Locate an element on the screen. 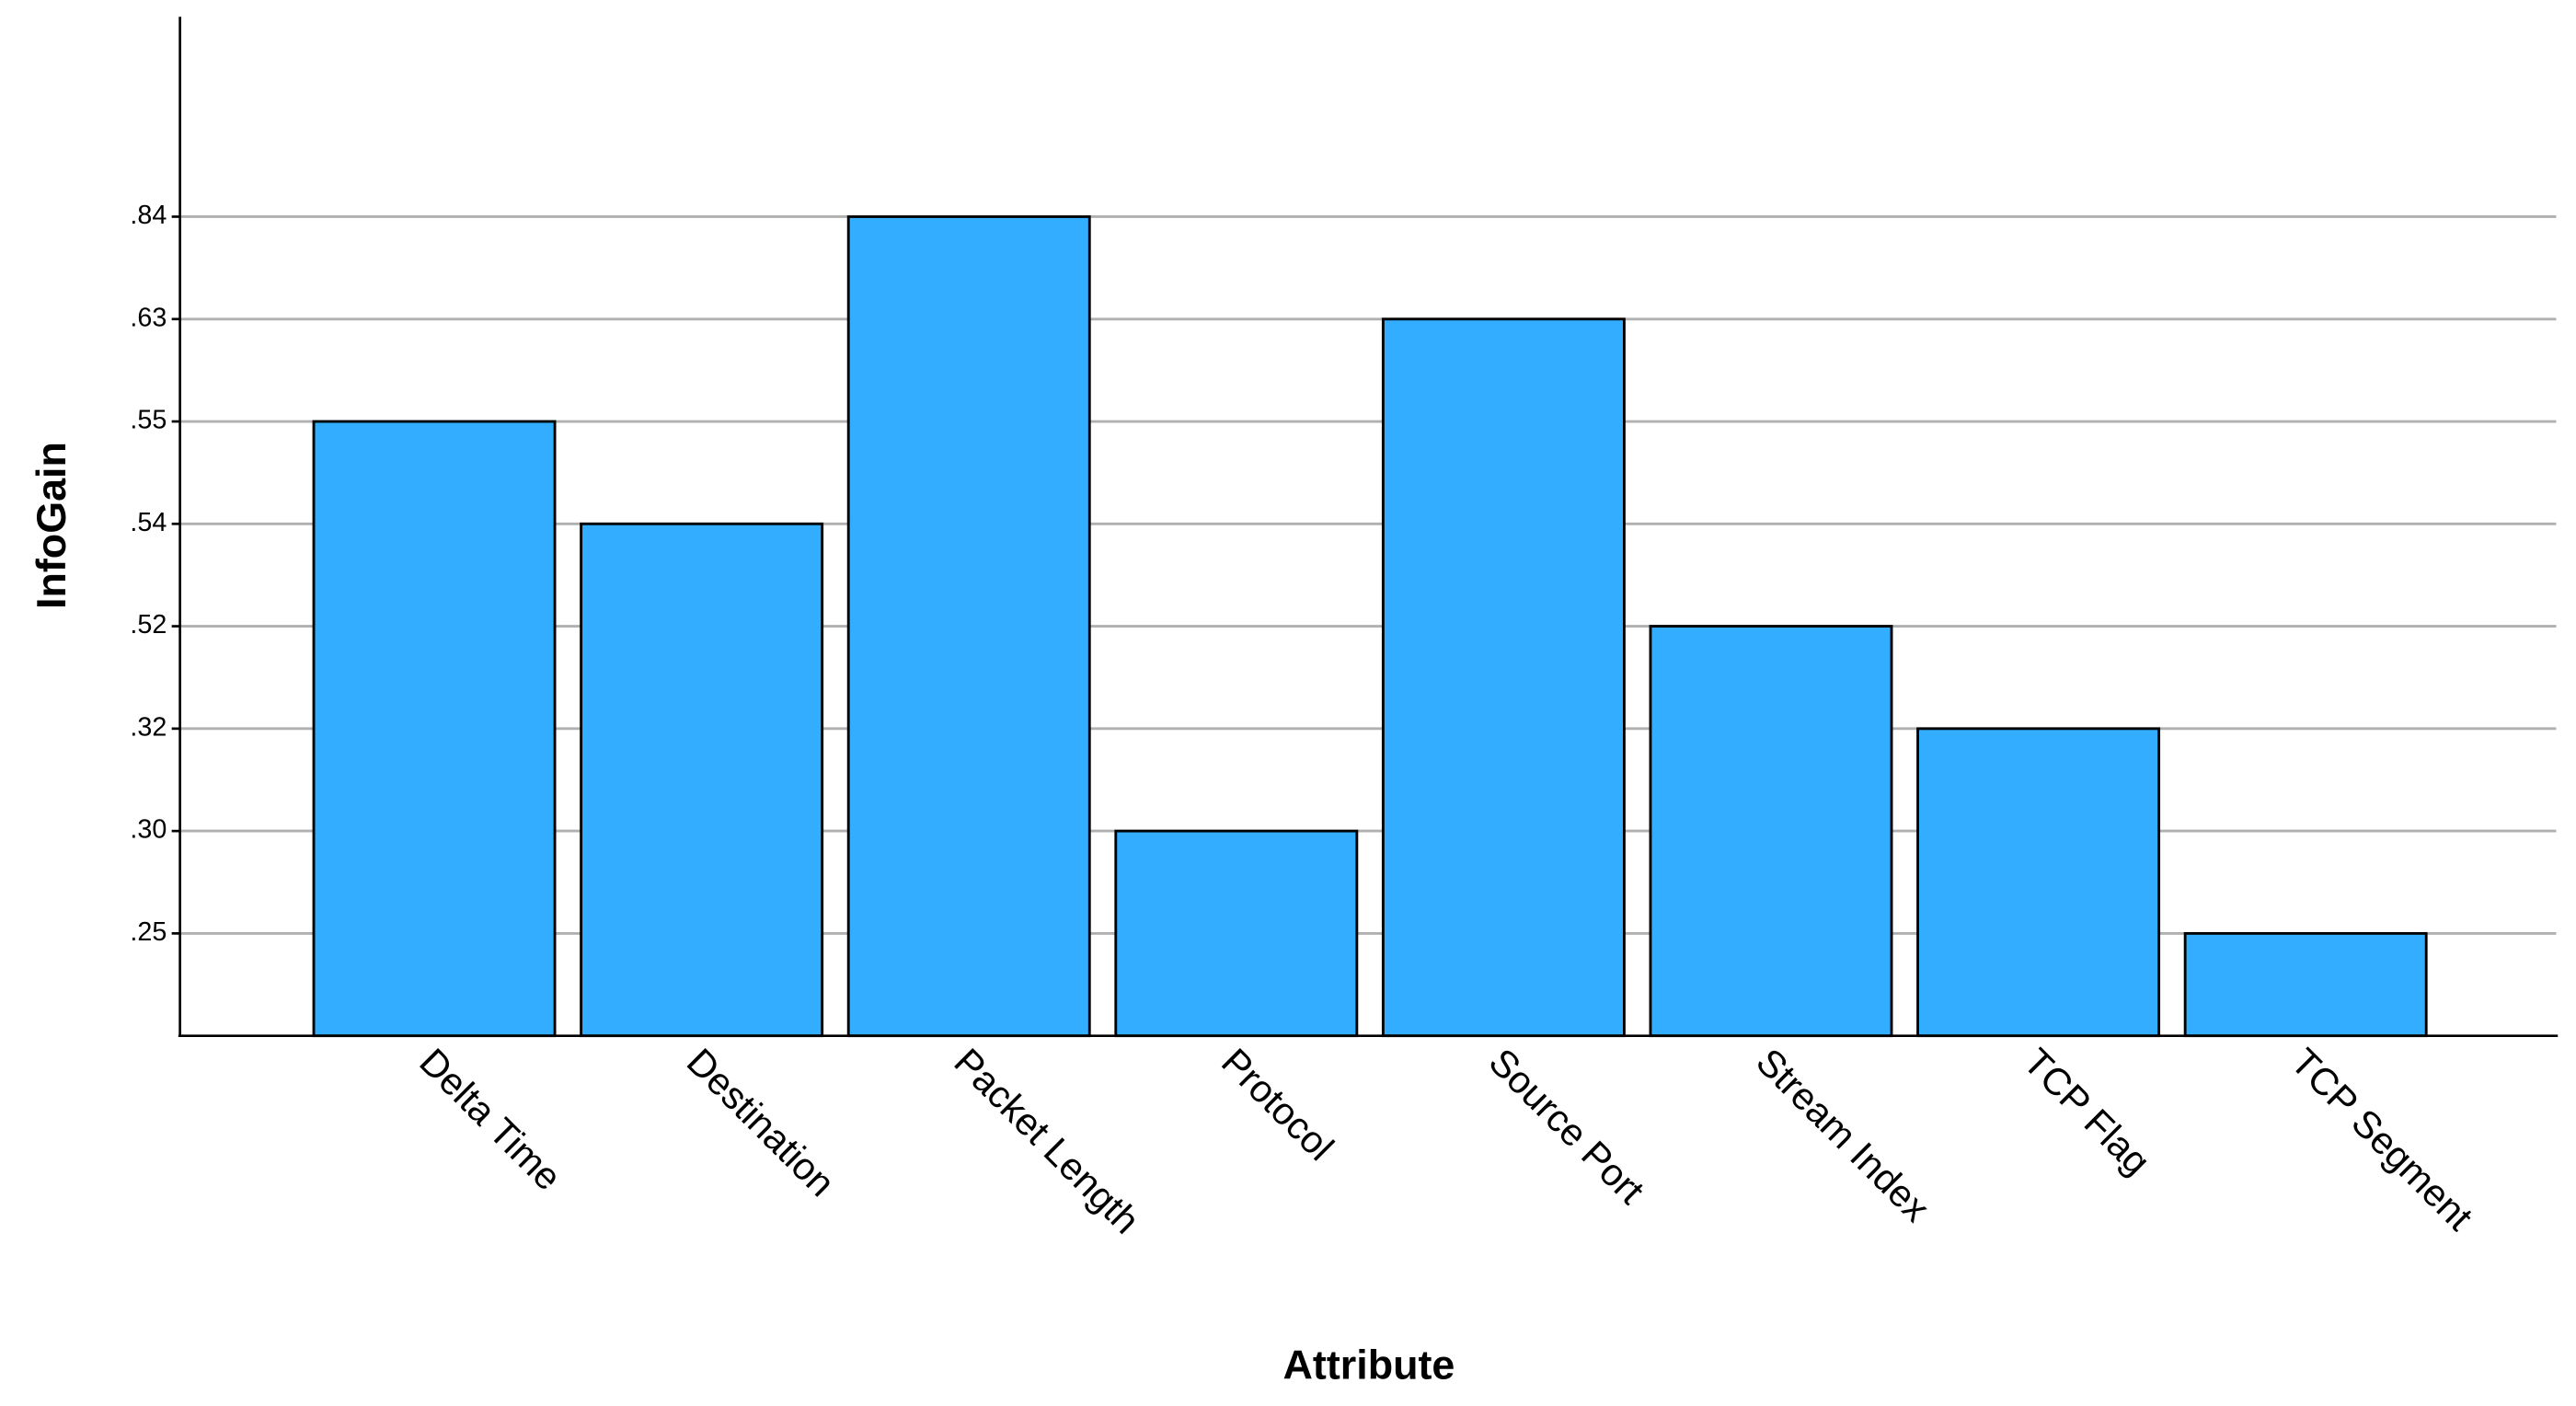  x-tick-label: TCP Flag is located at coordinates (2087, 1112).